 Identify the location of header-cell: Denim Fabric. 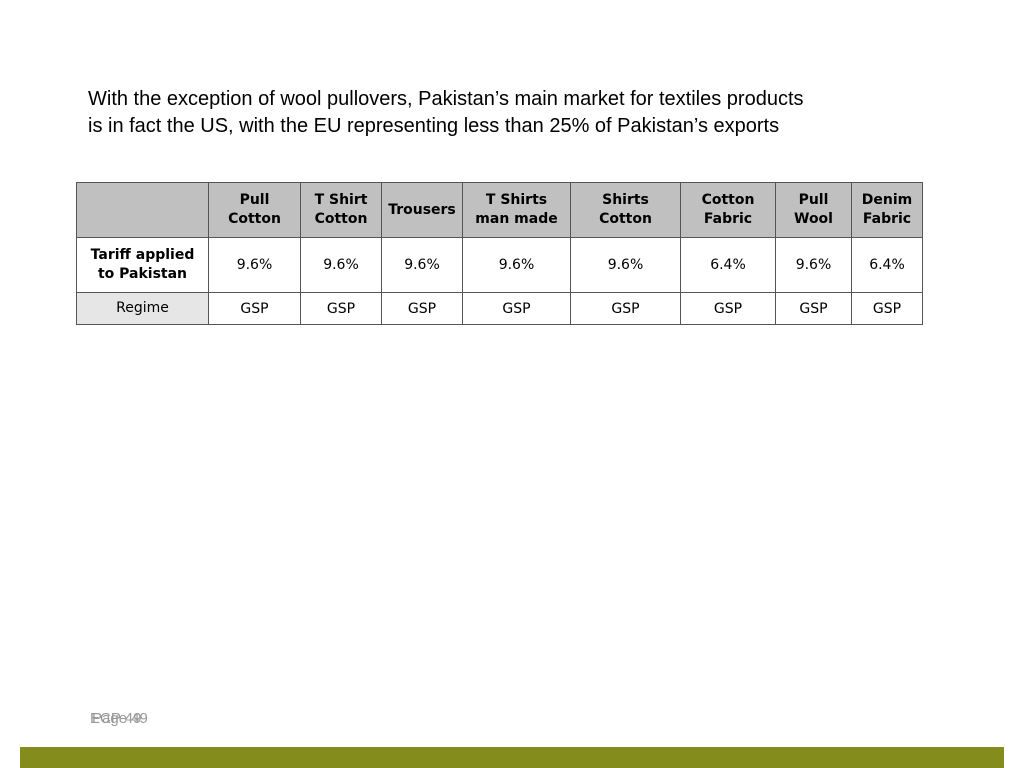
(887, 210).